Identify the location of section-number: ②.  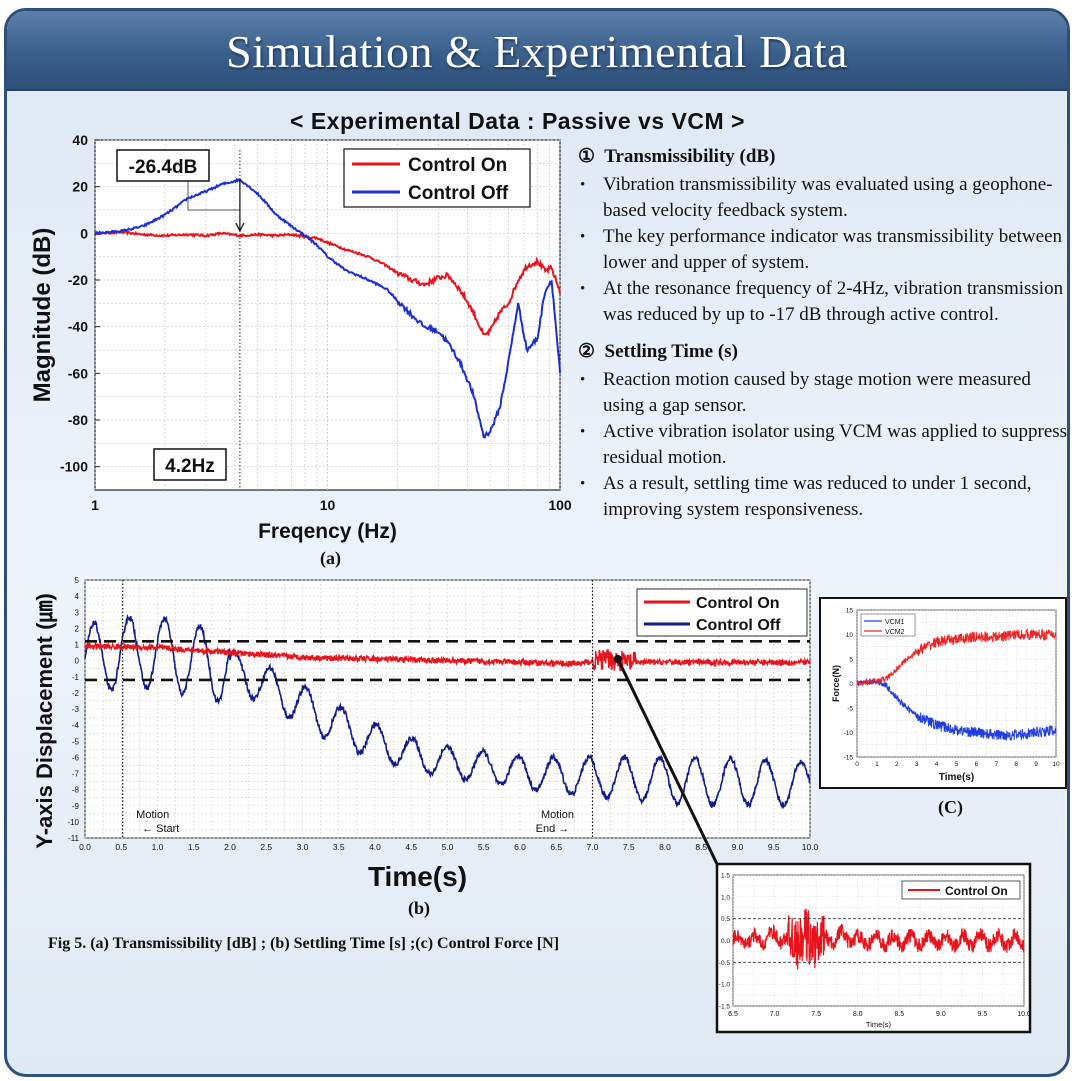
(587, 351).